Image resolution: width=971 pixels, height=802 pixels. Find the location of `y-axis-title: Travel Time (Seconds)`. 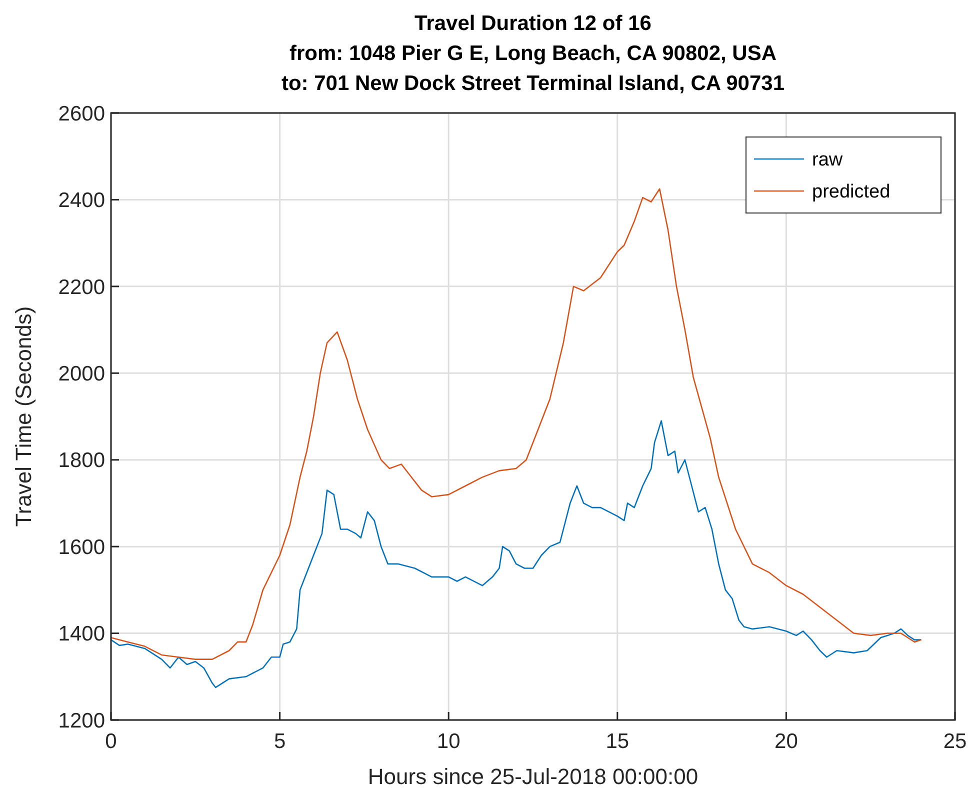

y-axis-title: Travel Time (Seconds) is located at coordinates (23, 416).